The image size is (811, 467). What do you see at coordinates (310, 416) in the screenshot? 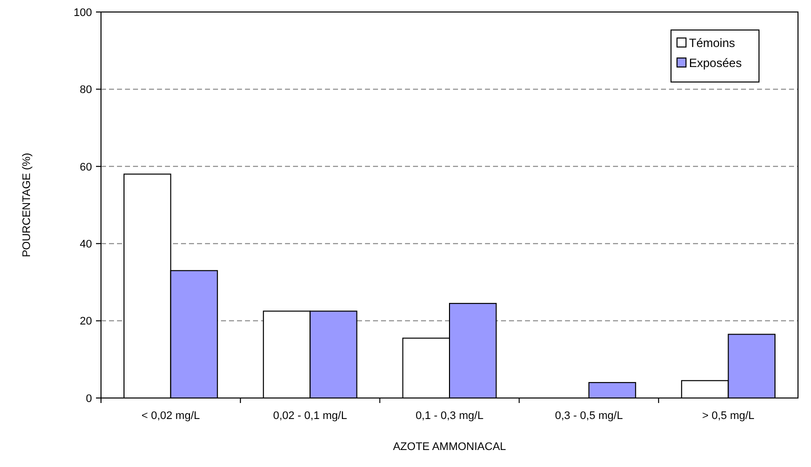
I see `x-tick-label: 0,02 - 0,1 mg/L` at bounding box center [310, 416].